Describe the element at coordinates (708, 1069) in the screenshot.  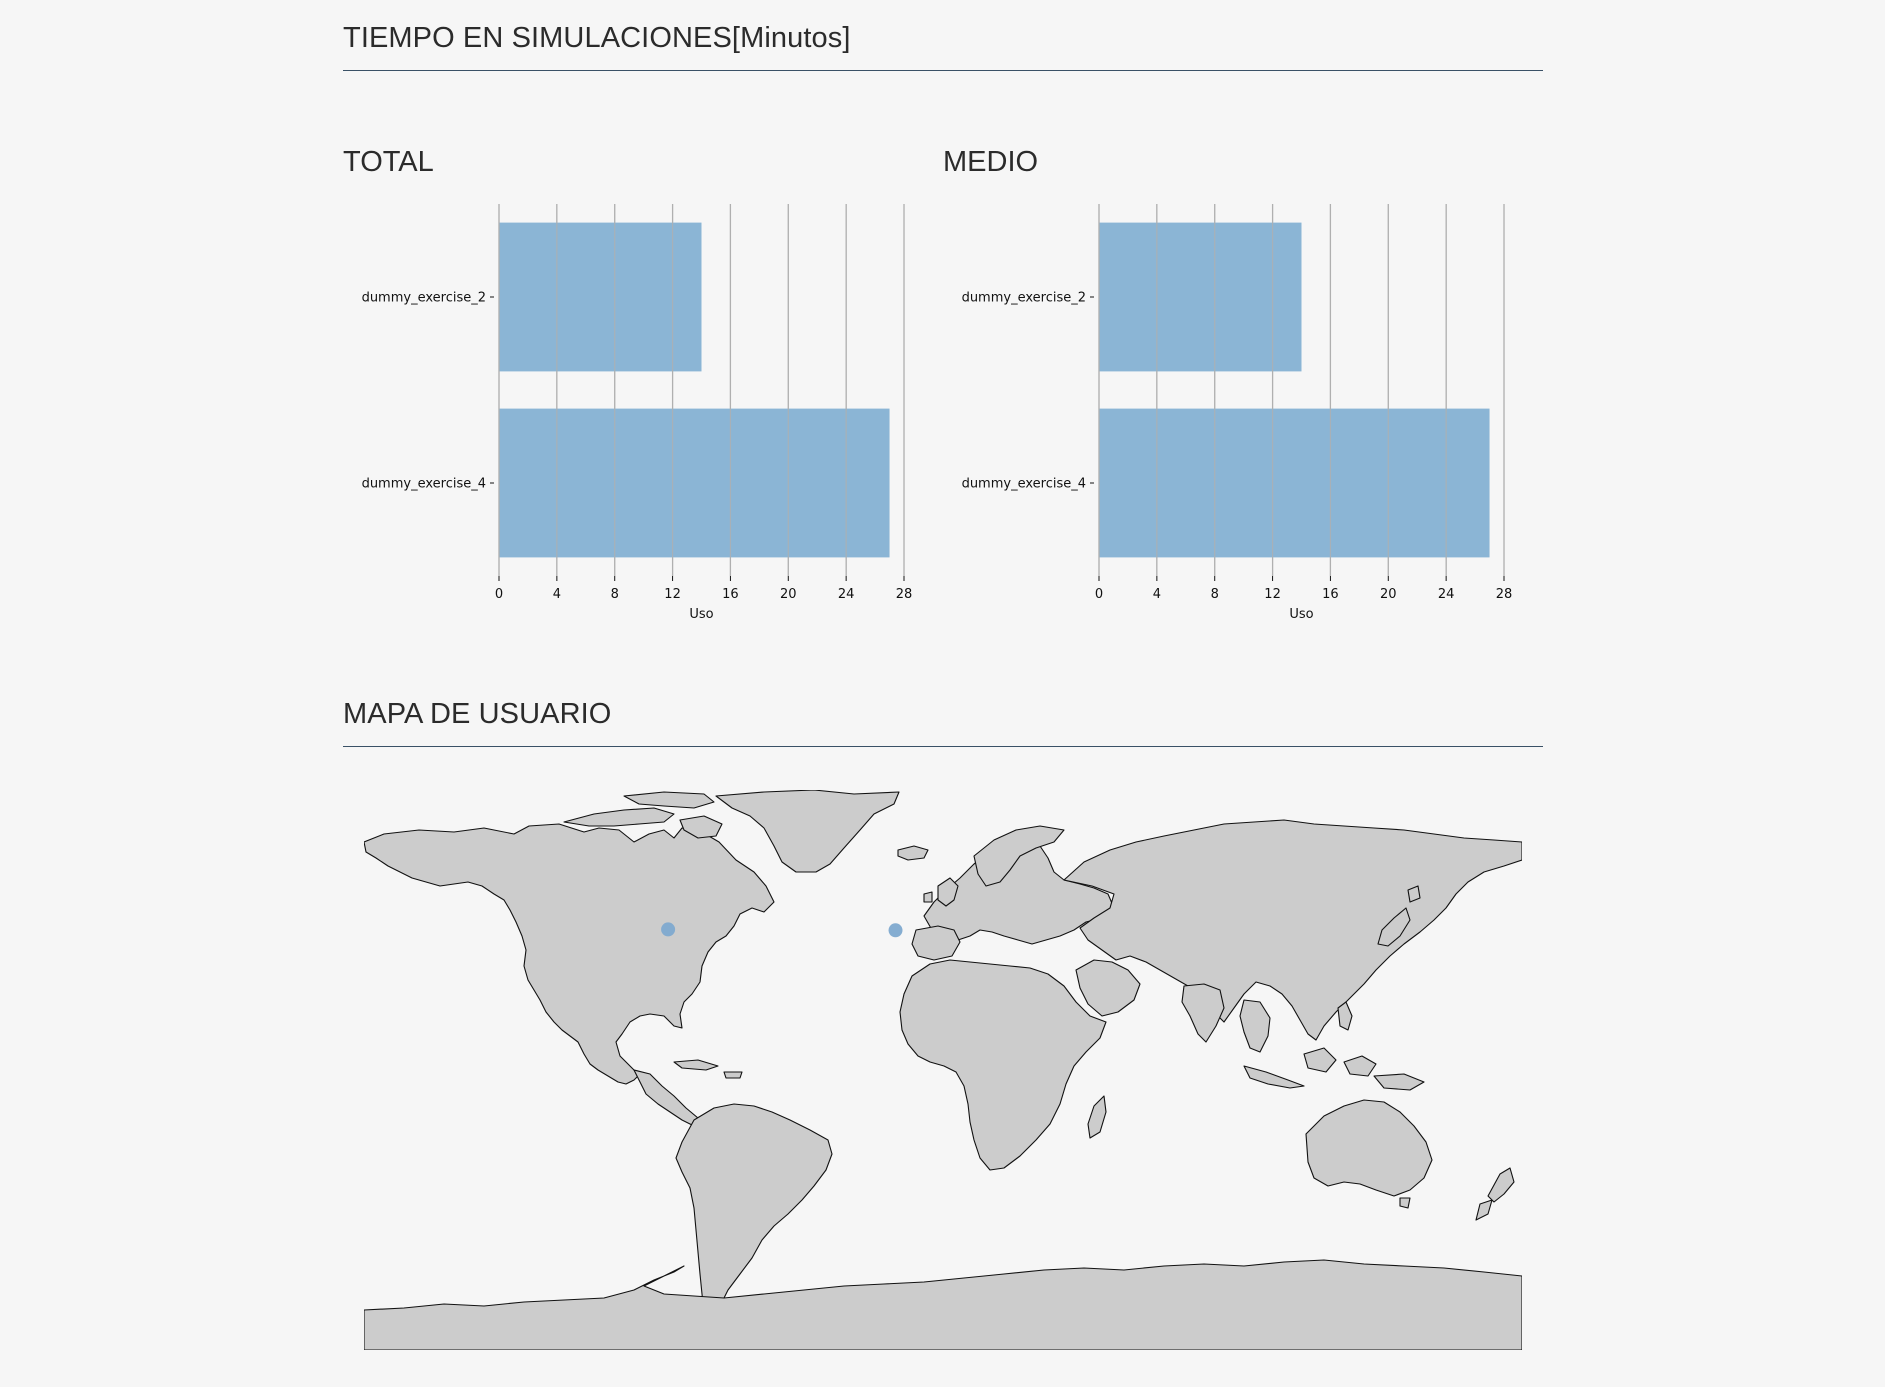
I see `caribbean-islands` at that location.